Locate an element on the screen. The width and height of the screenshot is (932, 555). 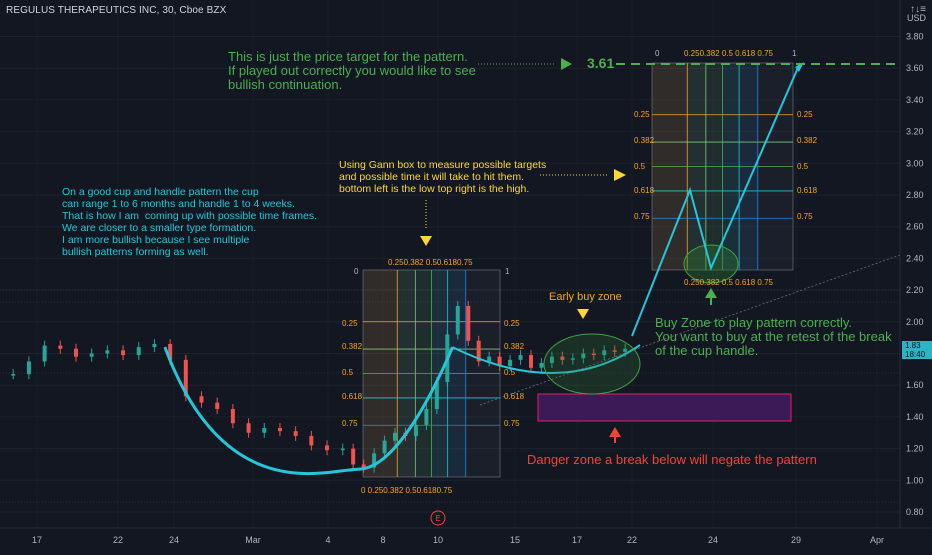
currency-text: USD is located at coordinates (916, 18).